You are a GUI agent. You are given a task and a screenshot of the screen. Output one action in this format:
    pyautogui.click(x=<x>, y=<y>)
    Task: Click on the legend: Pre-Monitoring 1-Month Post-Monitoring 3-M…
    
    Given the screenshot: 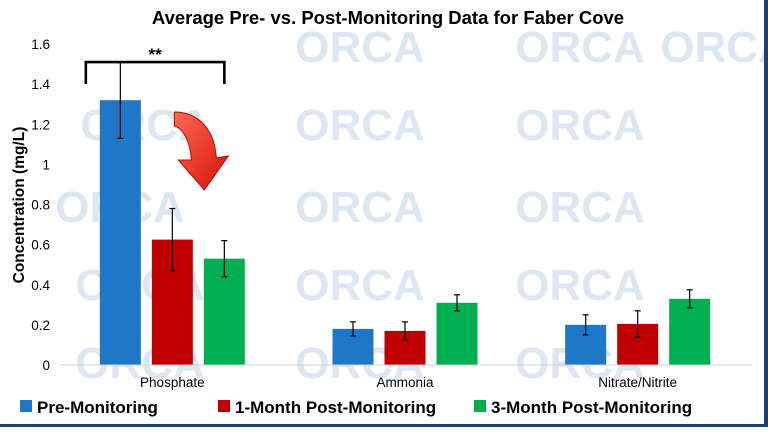 What is the action you would take?
    pyautogui.click(x=356, y=407)
    